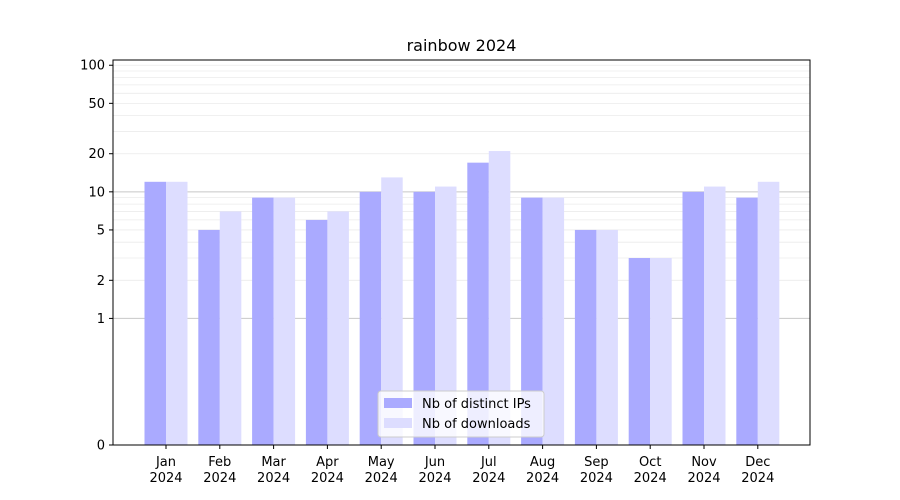 The image size is (900, 500). What do you see at coordinates (96, 256) in the screenshot?
I see `y-axis: 0 1 2 5 10 20 50 100` at bounding box center [96, 256].